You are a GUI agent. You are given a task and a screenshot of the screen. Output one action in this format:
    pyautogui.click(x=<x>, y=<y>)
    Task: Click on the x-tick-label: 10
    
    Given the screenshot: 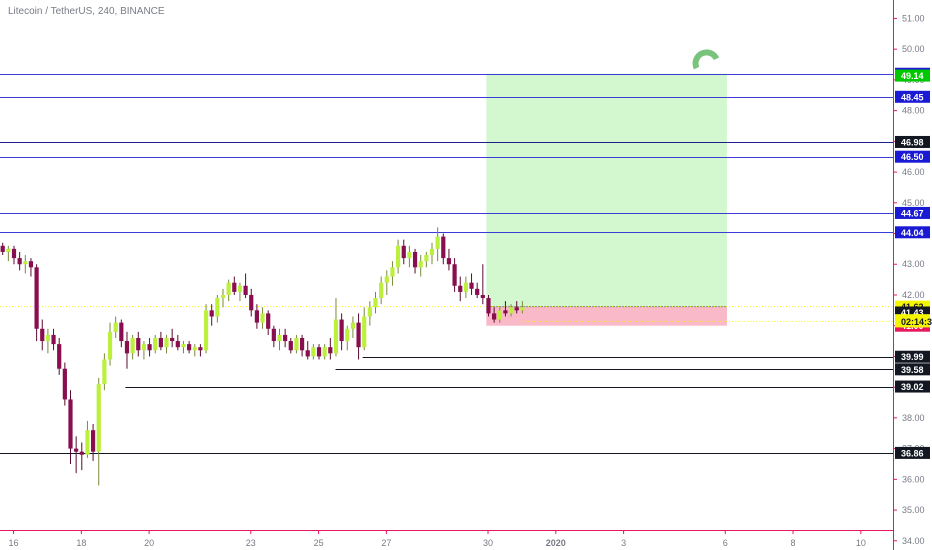 What is the action you would take?
    pyautogui.click(x=861, y=543)
    